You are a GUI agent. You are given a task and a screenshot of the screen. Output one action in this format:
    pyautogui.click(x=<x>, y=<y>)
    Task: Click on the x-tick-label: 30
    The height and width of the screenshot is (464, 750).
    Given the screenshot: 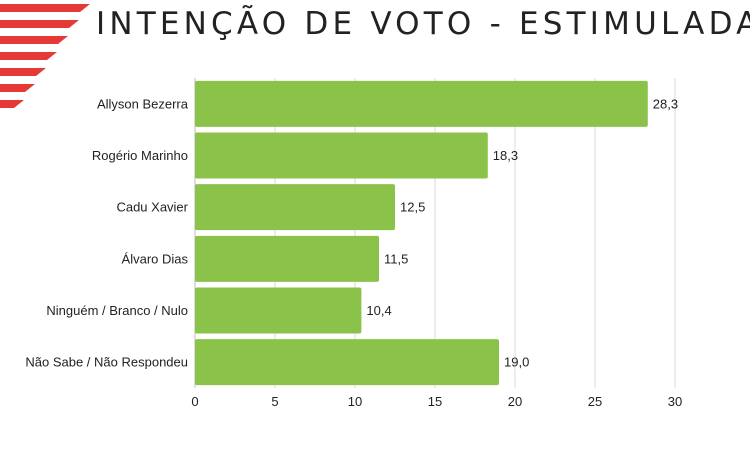 What is the action you would take?
    pyautogui.click(x=675, y=401)
    